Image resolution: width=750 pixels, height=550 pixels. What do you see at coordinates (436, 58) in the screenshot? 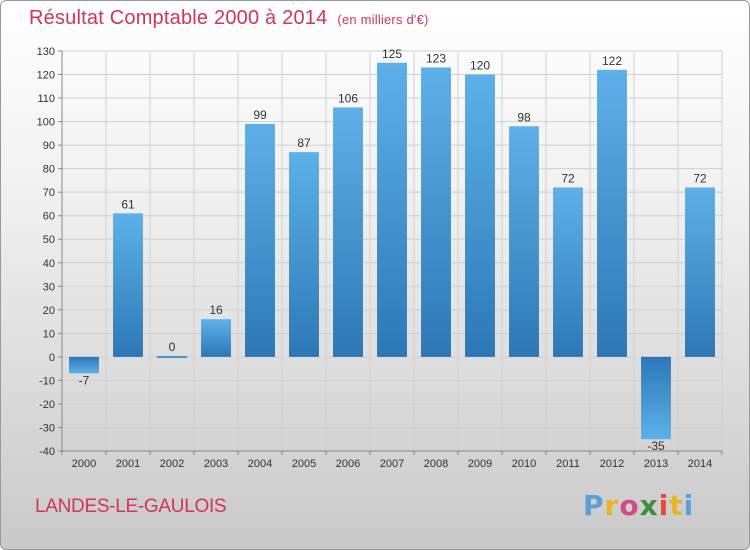
I see `data-label: 123` at bounding box center [436, 58].